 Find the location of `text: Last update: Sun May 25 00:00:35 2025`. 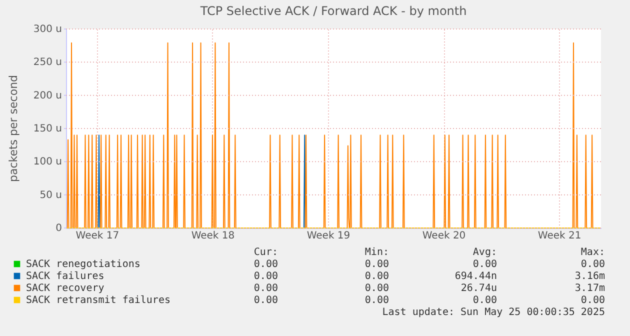

text: Last update: Sun May 25 00:00:35 2025 is located at coordinates (493, 312).